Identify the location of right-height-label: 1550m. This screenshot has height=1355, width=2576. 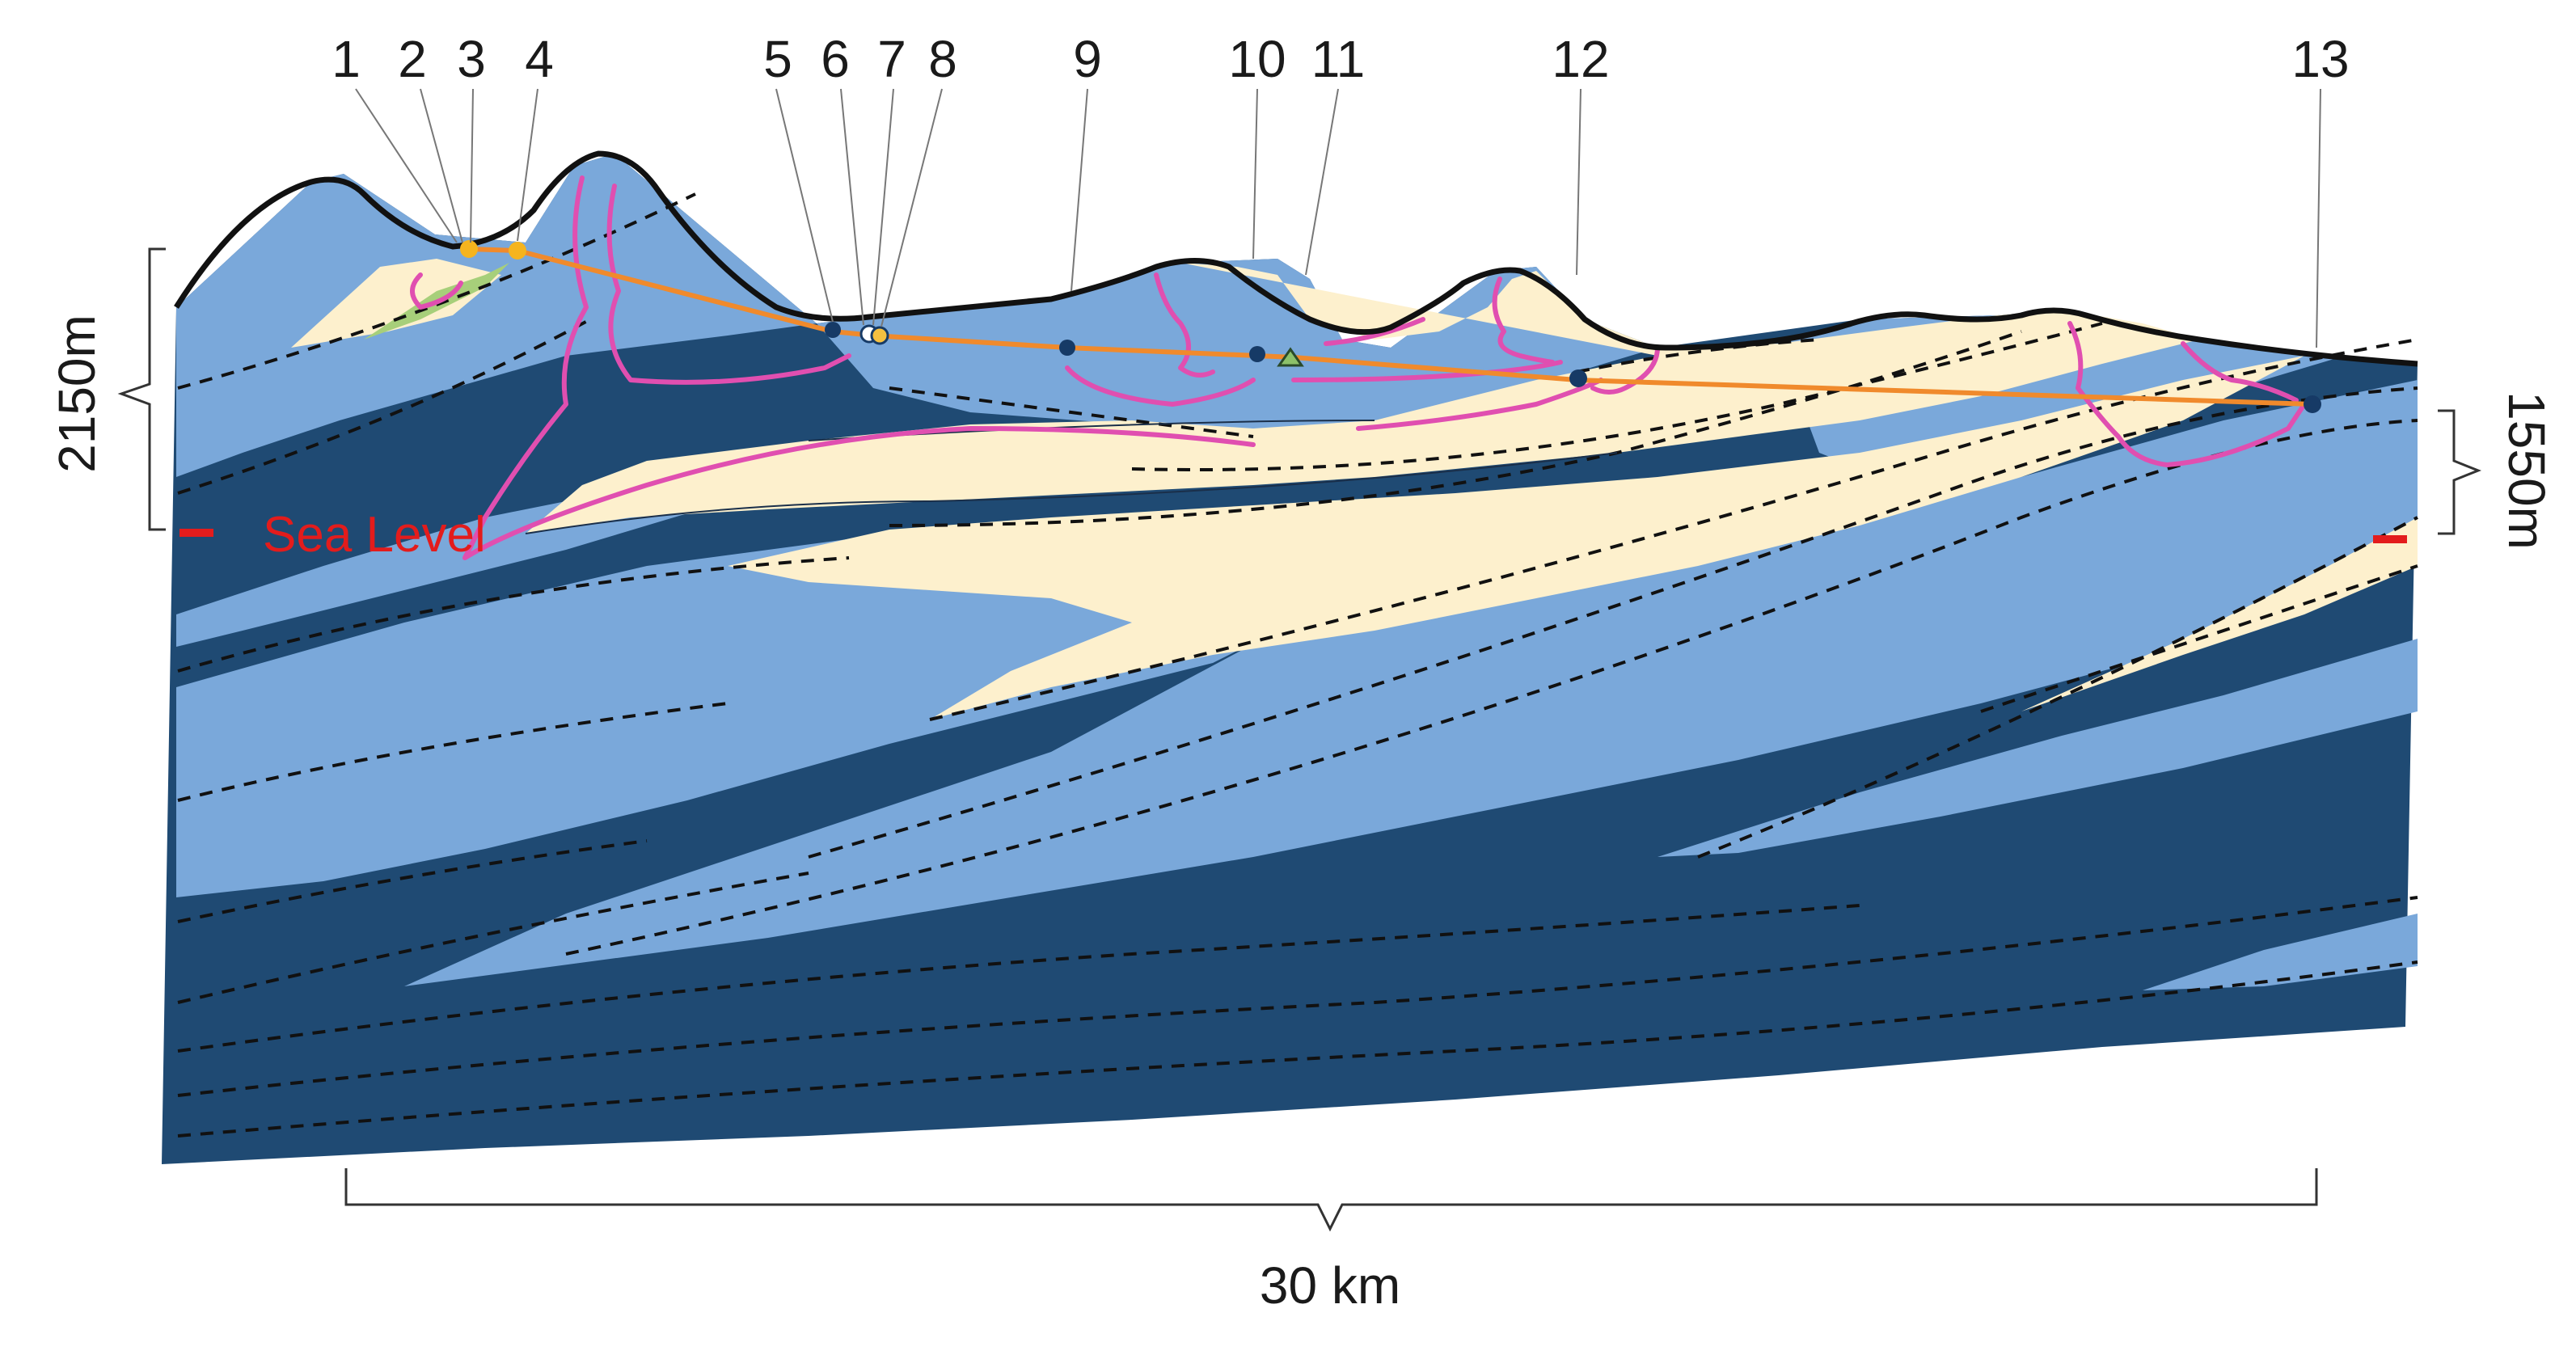
(2527, 470).